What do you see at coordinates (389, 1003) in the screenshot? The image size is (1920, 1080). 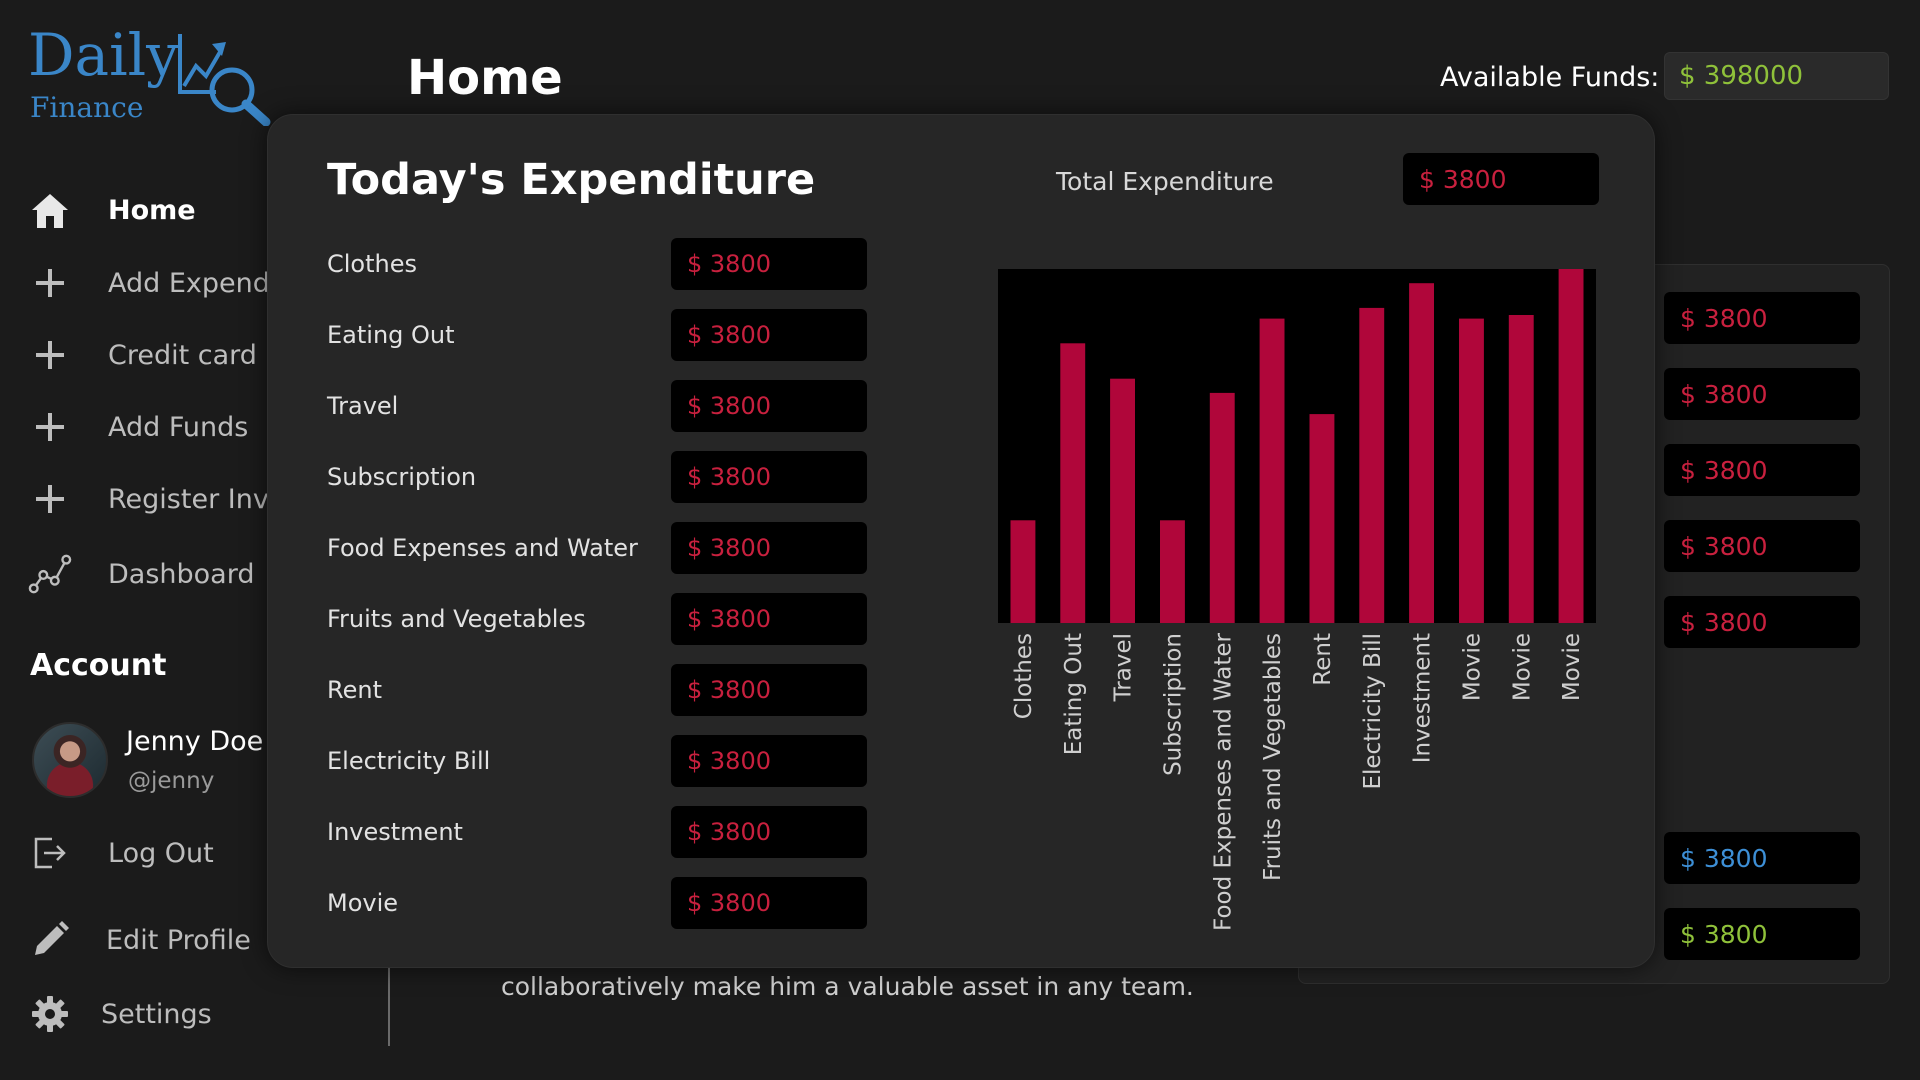 I see `divider` at bounding box center [389, 1003].